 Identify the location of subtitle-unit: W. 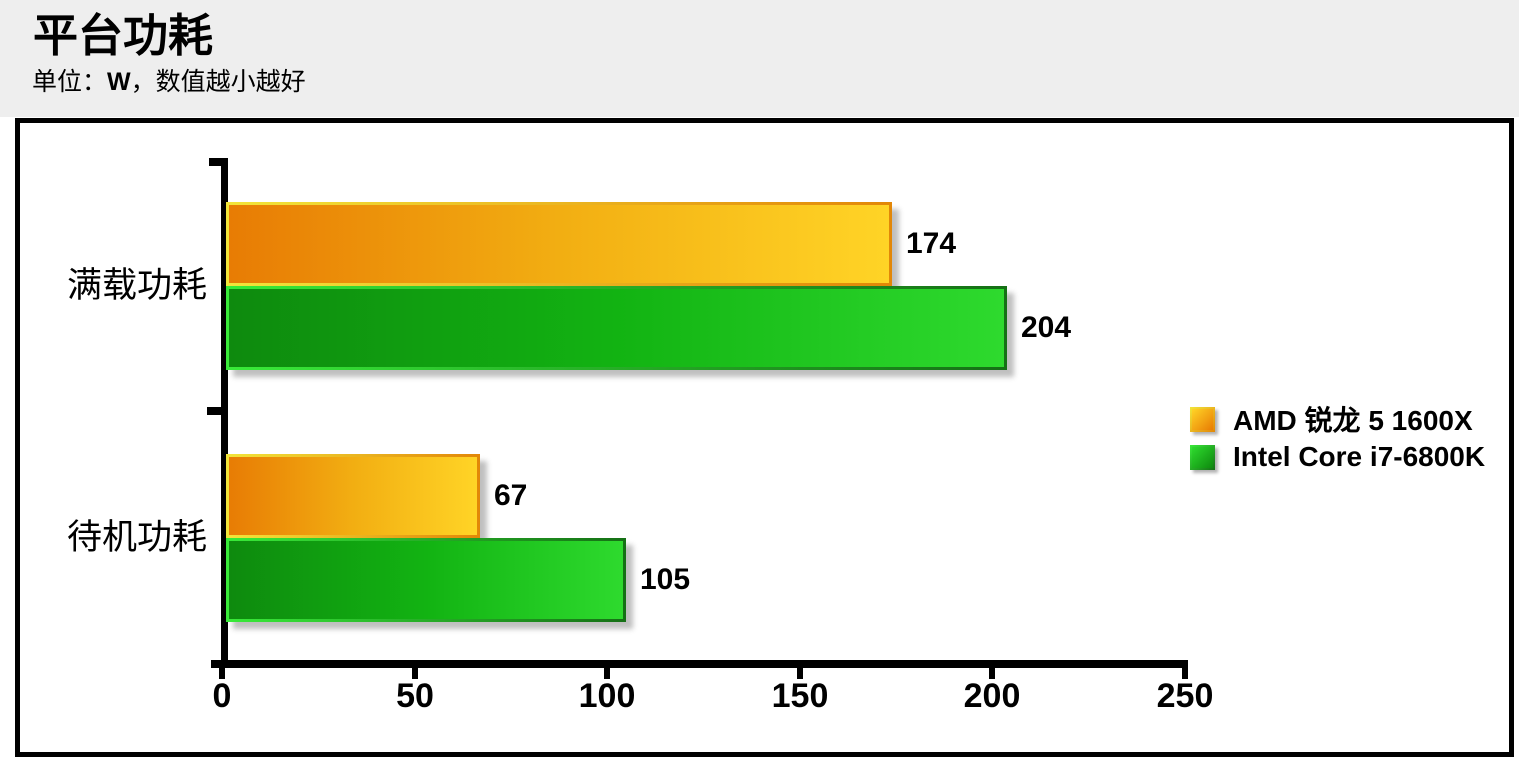
(119, 82).